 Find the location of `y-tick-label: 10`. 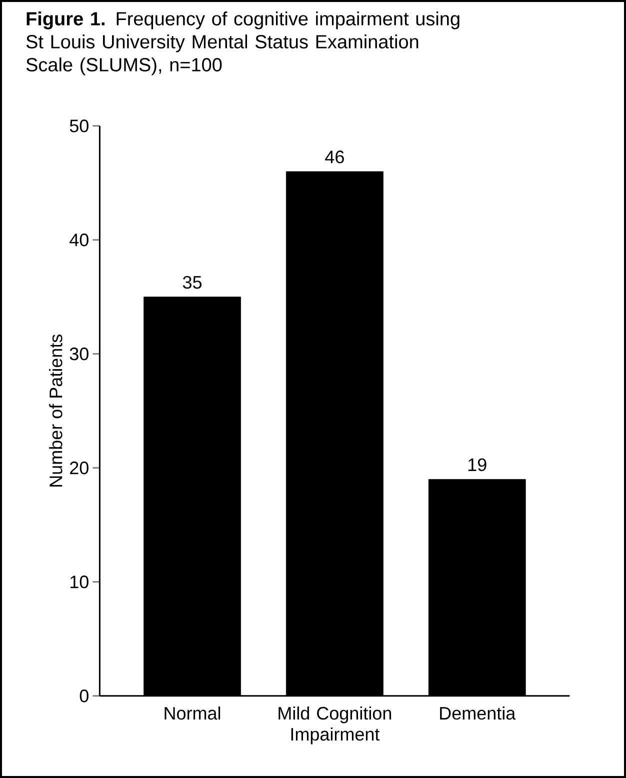

y-tick-label: 10 is located at coordinates (79, 582).